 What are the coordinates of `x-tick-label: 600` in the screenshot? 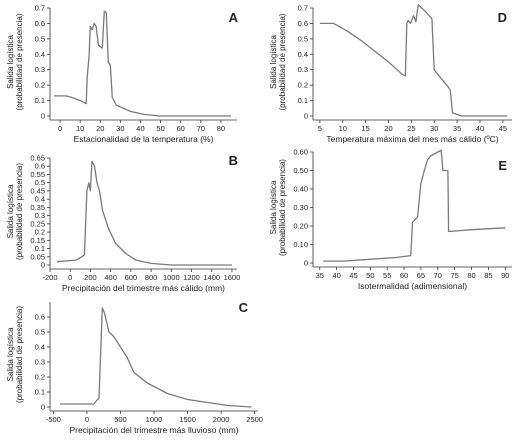 It's located at (131, 277).